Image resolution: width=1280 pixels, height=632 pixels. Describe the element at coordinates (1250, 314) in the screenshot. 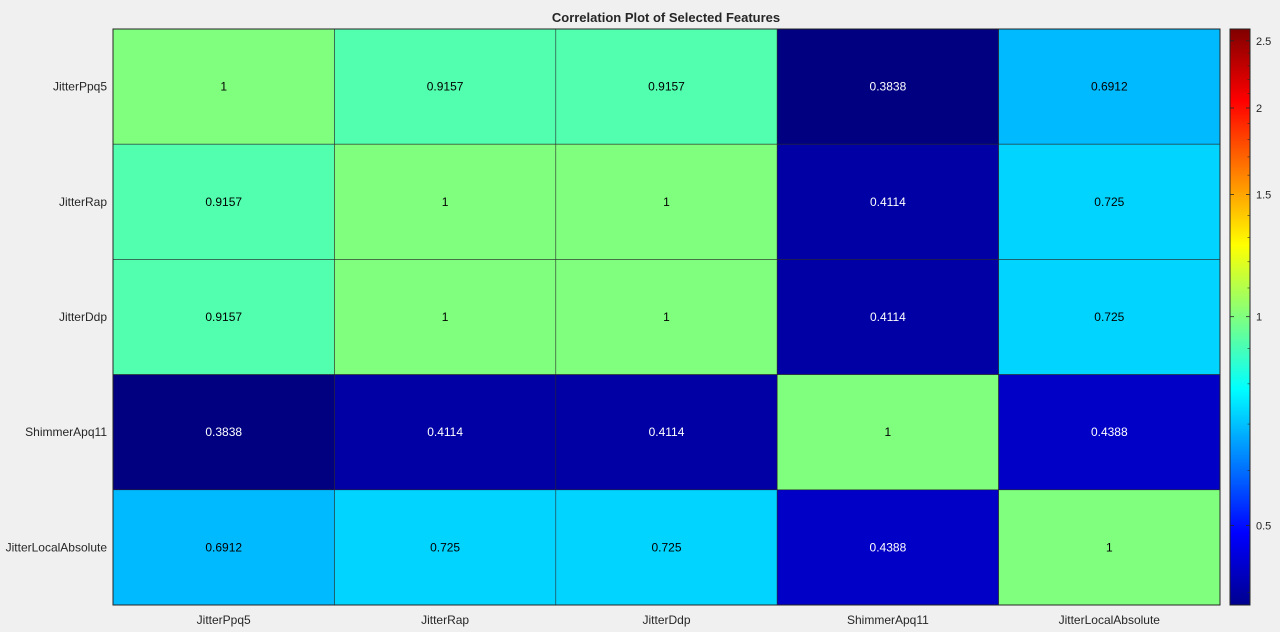

I see `colorbar-ticks: 0.5 1 1.5 2 2.5` at that location.